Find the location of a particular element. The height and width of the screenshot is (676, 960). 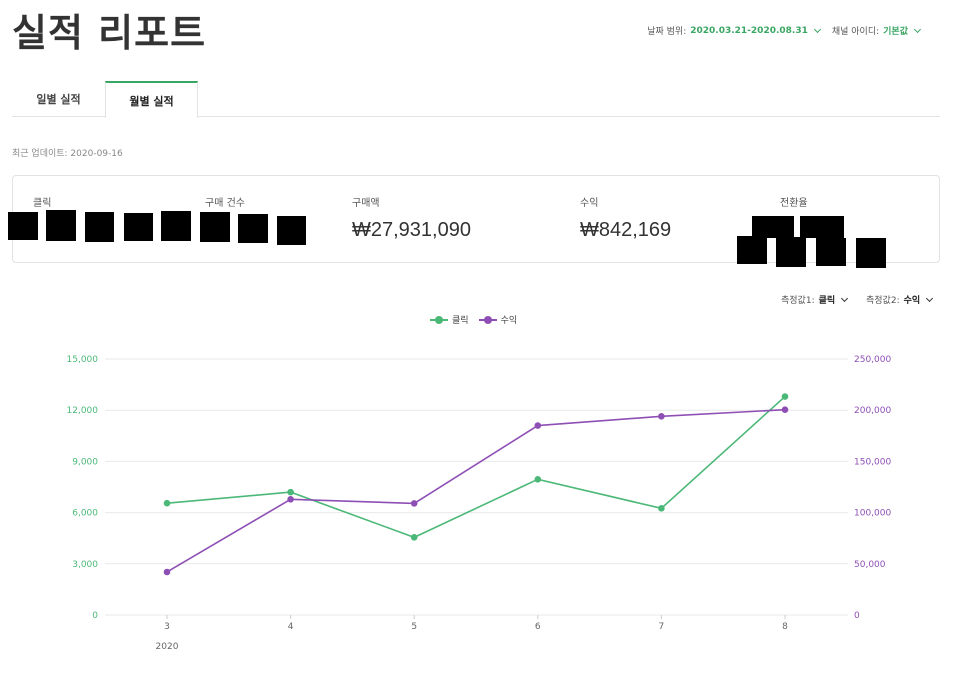

y-right-tick-label: 250,000 is located at coordinates (872, 360).